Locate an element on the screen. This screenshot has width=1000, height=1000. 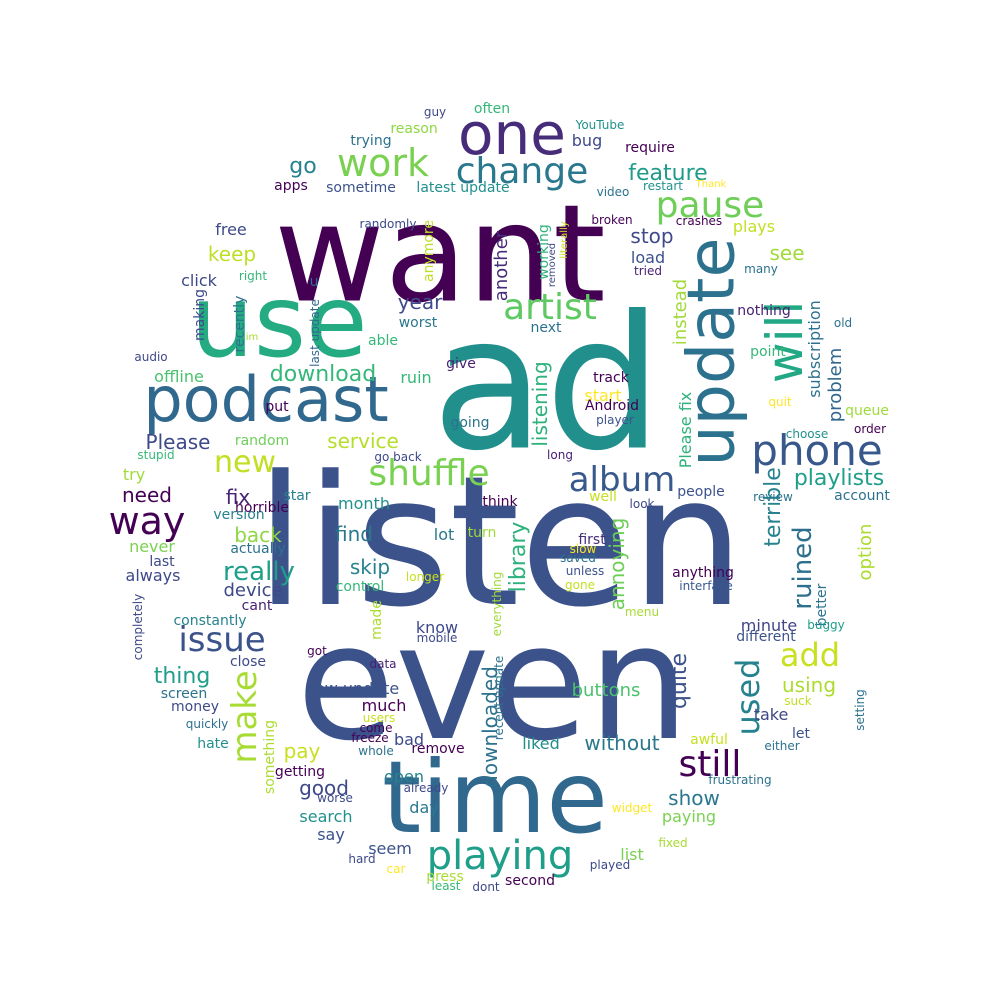
word-issue: issue is located at coordinates (222, 640).